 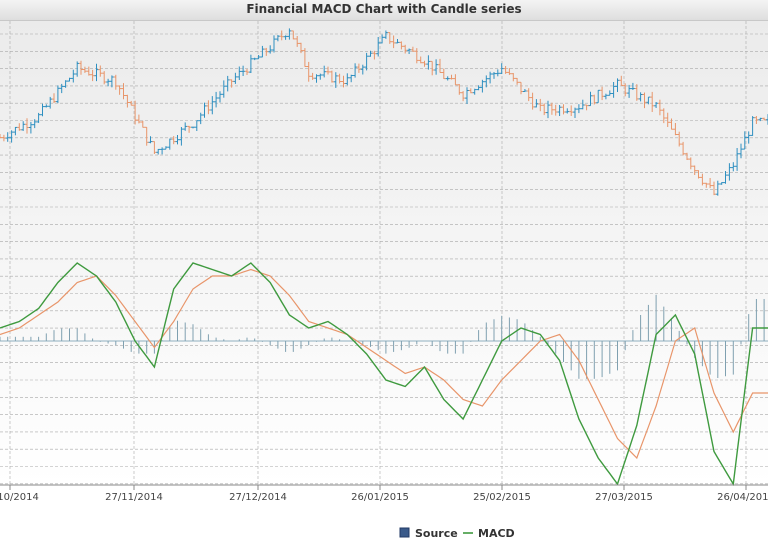 What do you see at coordinates (436, 533) in the screenshot?
I see `legend-source-label: Source` at bounding box center [436, 533].